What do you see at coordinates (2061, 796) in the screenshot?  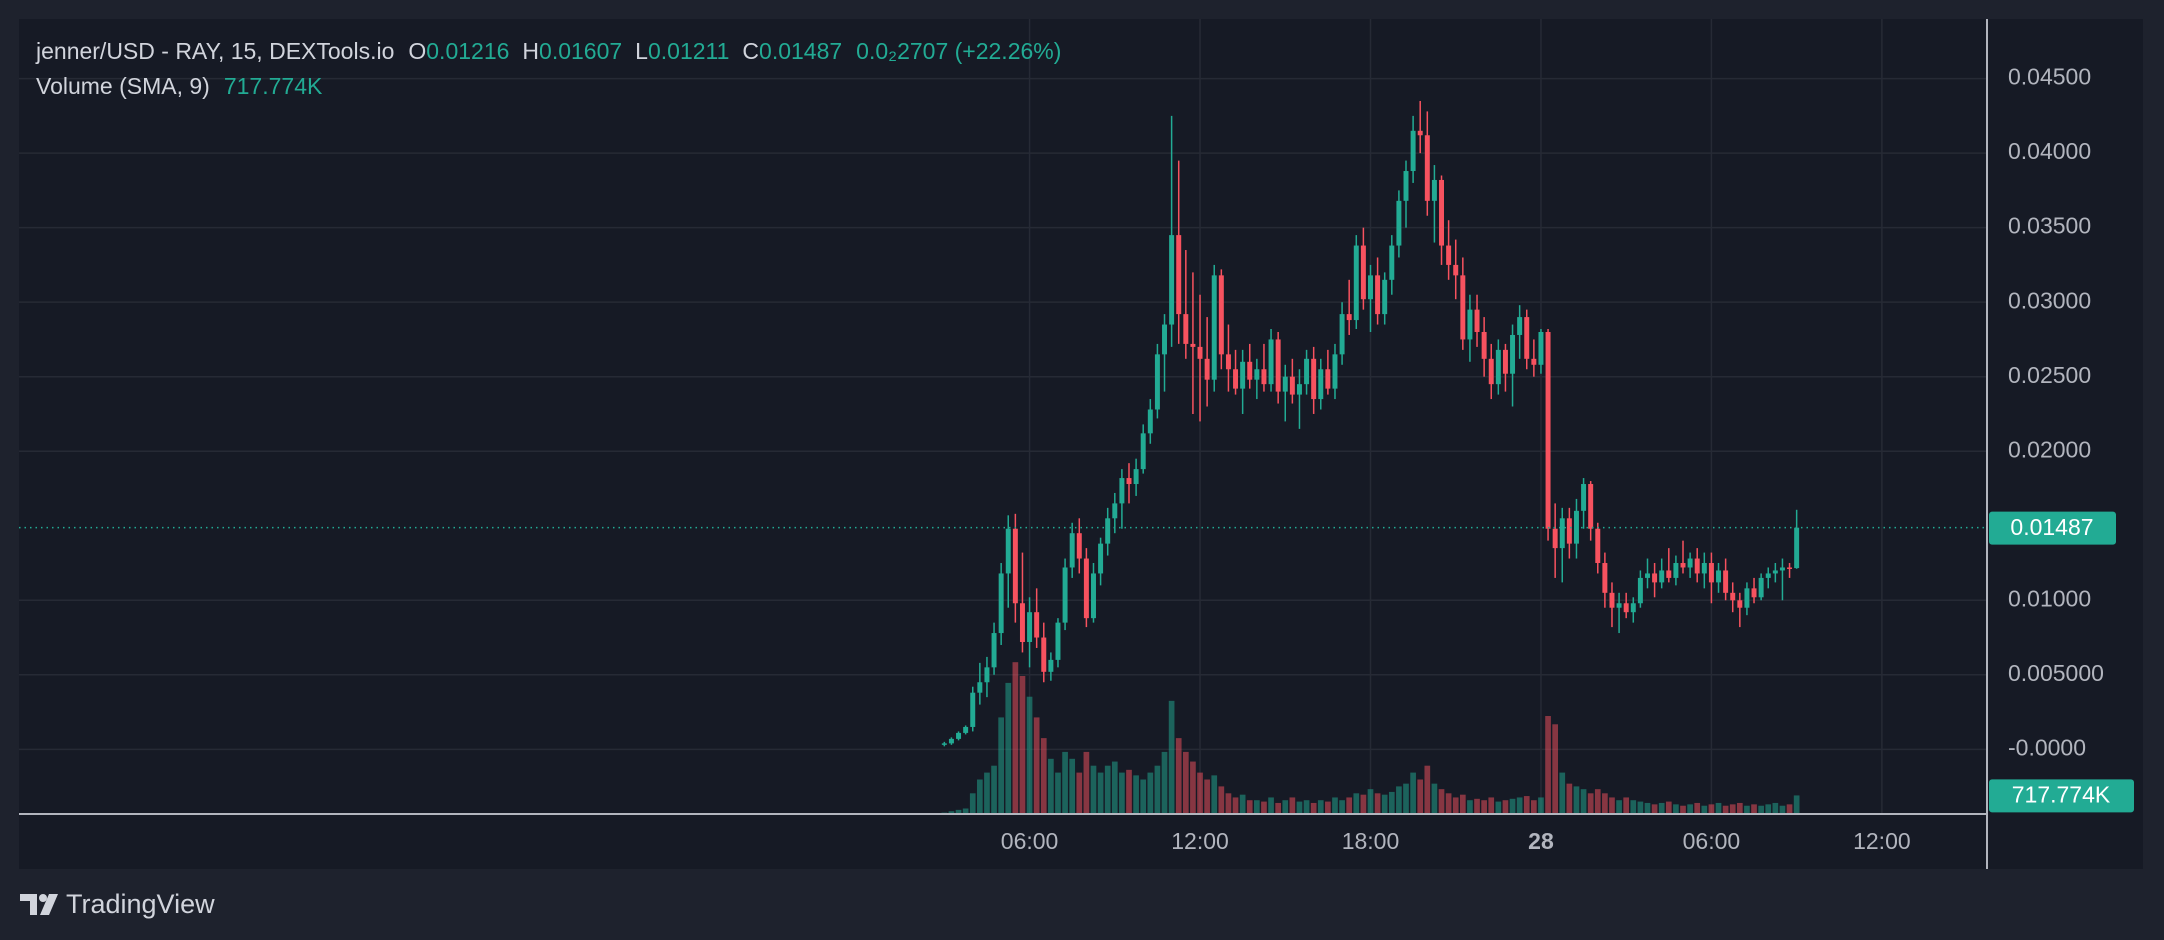 I see `volume-badge` at bounding box center [2061, 796].